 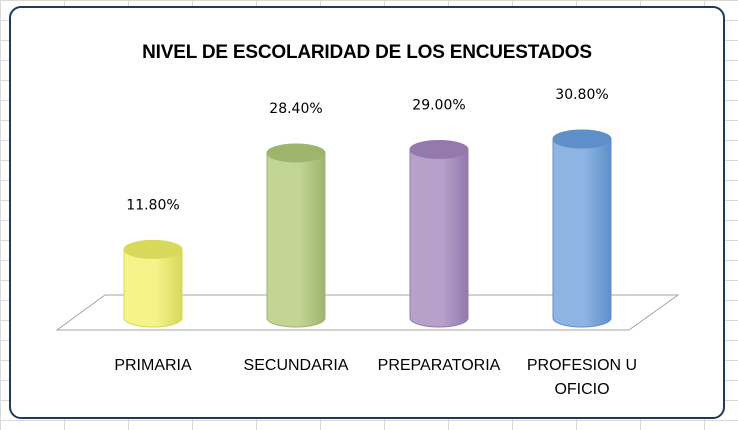 I want to click on data-label-1: 11.80%, so click(x=152, y=205).